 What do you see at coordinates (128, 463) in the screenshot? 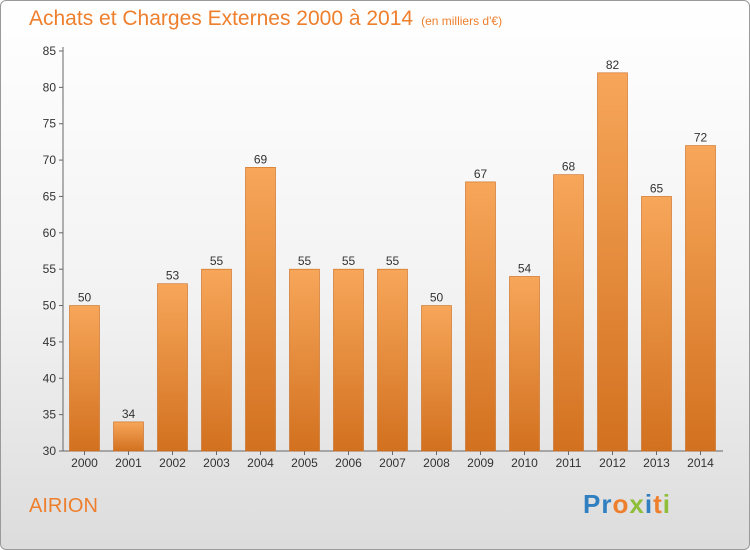
I see `x-tick-label: 2001` at bounding box center [128, 463].